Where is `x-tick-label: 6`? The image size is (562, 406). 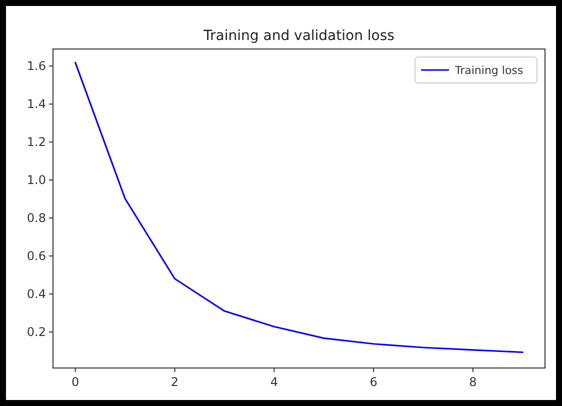
x-tick-label: 6 is located at coordinates (374, 382).